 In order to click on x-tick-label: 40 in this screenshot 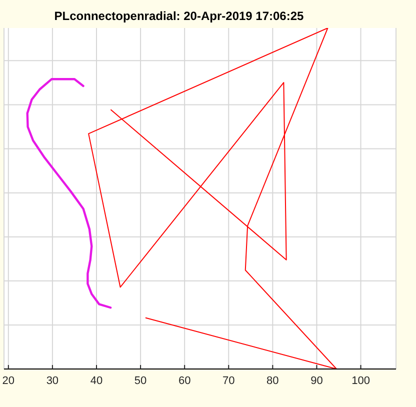, I will do `click(96, 381)`.